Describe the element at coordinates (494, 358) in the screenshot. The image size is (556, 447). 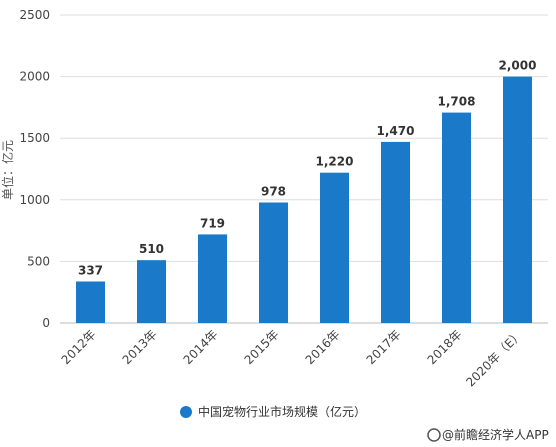
I see `x-tick-label: 2020年（E）` at that location.